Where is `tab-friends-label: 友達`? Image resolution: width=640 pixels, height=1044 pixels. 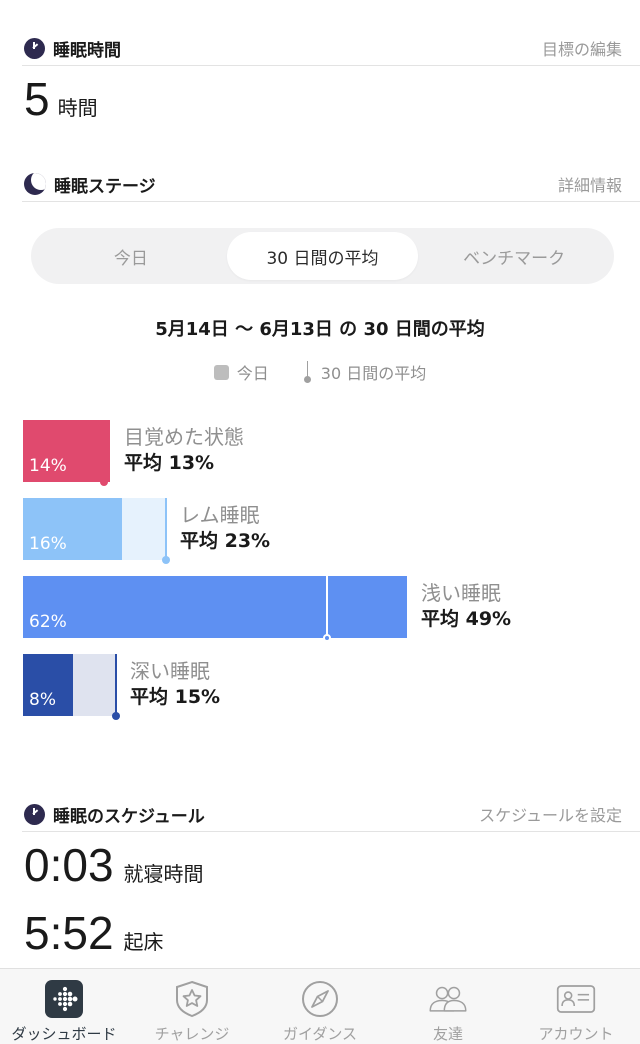 tab-friends-label: 友達 is located at coordinates (447, 1034).